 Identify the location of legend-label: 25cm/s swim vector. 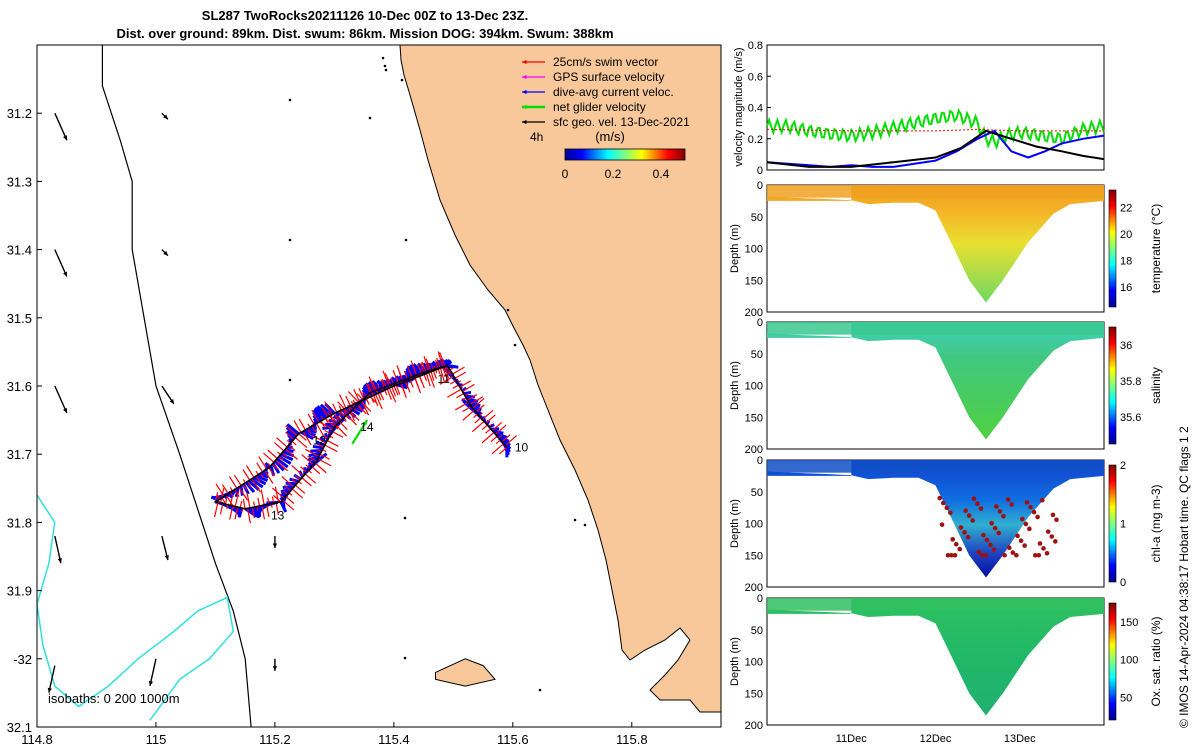
(605, 62).